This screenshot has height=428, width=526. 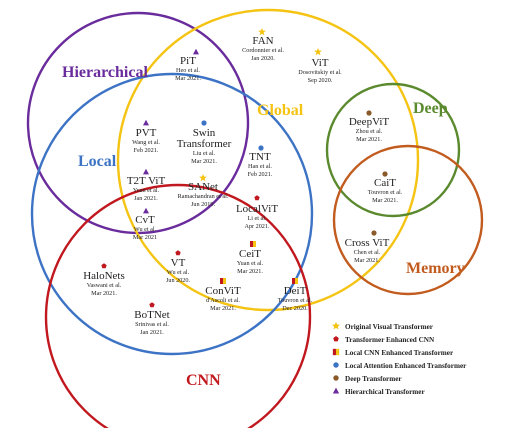 What do you see at coordinates (260, 157) in the screenshot?
I see `model-name: TNT` at bounding box center [260, 157].